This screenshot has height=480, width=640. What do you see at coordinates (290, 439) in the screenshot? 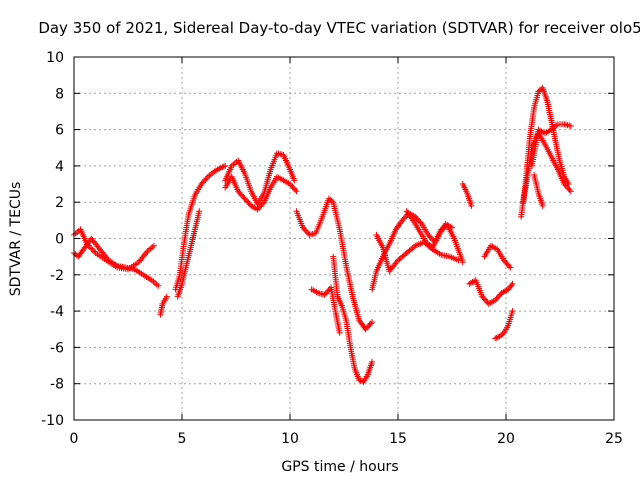
I see `x-tick-label: 10` at bounding box center [290, 439].